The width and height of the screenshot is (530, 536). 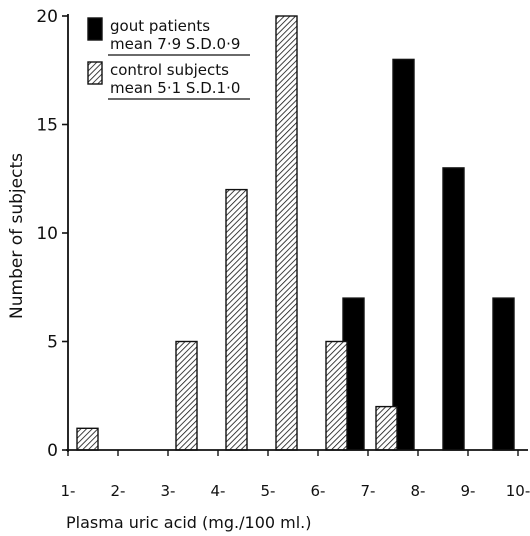 What do you see at coordinates (518, 491) in the screenshot?
I see `x-tick-label: 10-` at bounding box center [518, 491].